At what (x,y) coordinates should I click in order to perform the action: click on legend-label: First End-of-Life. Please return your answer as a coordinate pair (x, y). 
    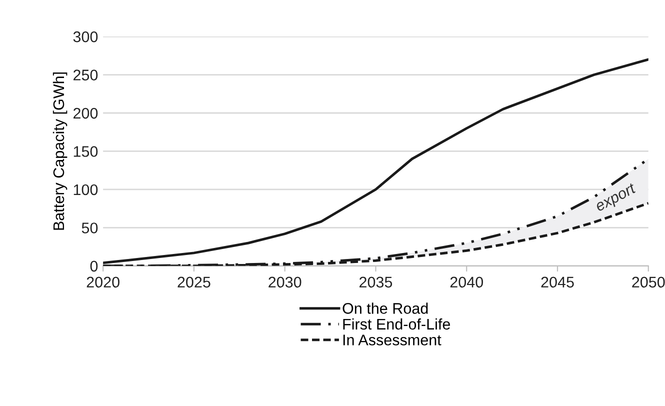
    Looking at the image, I should click on (396, 324).